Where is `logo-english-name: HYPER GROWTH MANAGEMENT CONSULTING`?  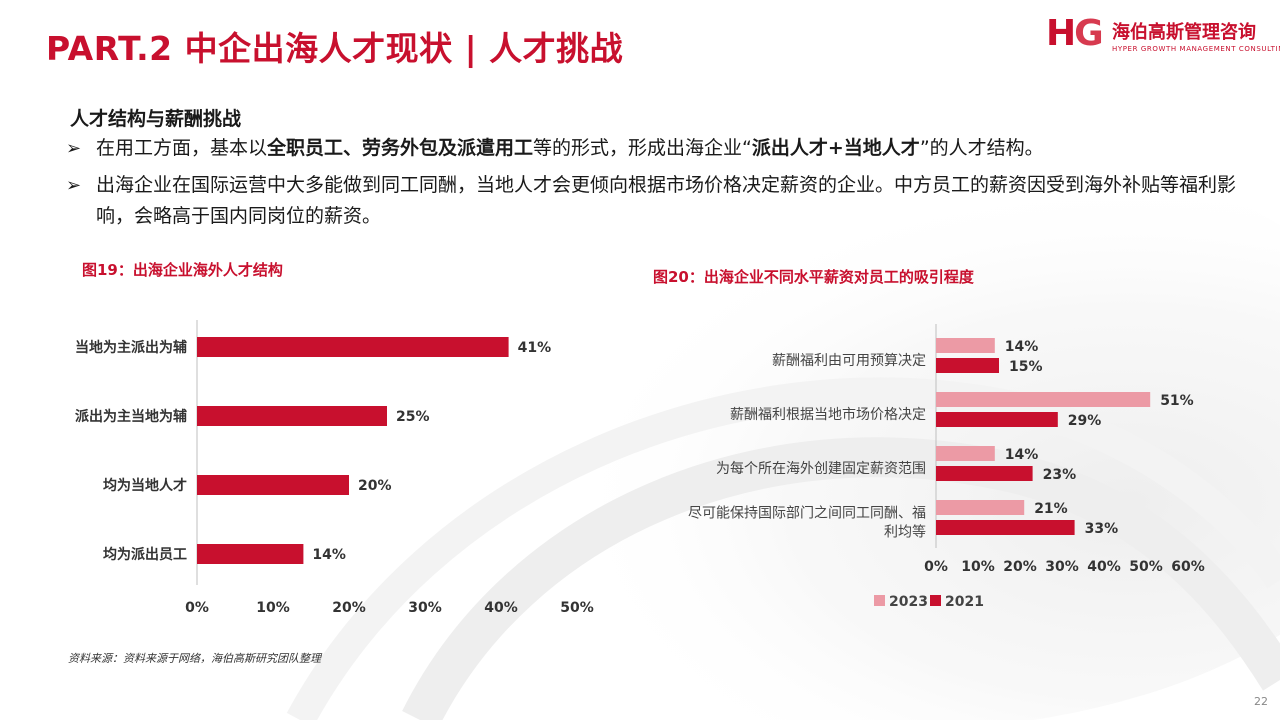
logo-english-name: HYPER GROWTH MANAGEMENT CONSULTING is located at coordinates (1196, 49).